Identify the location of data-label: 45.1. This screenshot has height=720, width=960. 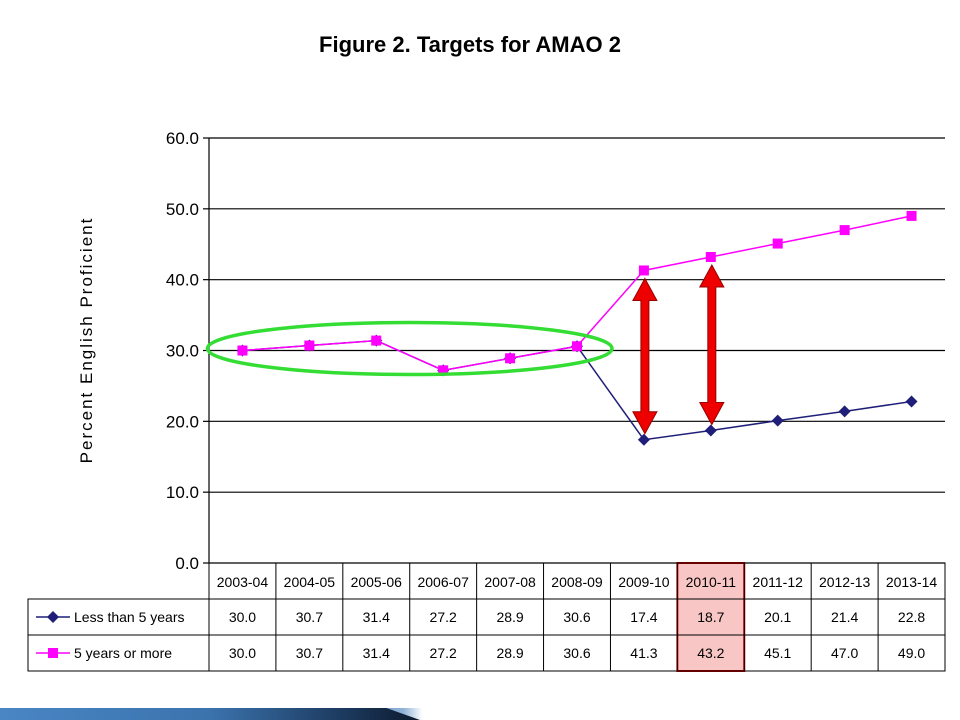
(777, 653).